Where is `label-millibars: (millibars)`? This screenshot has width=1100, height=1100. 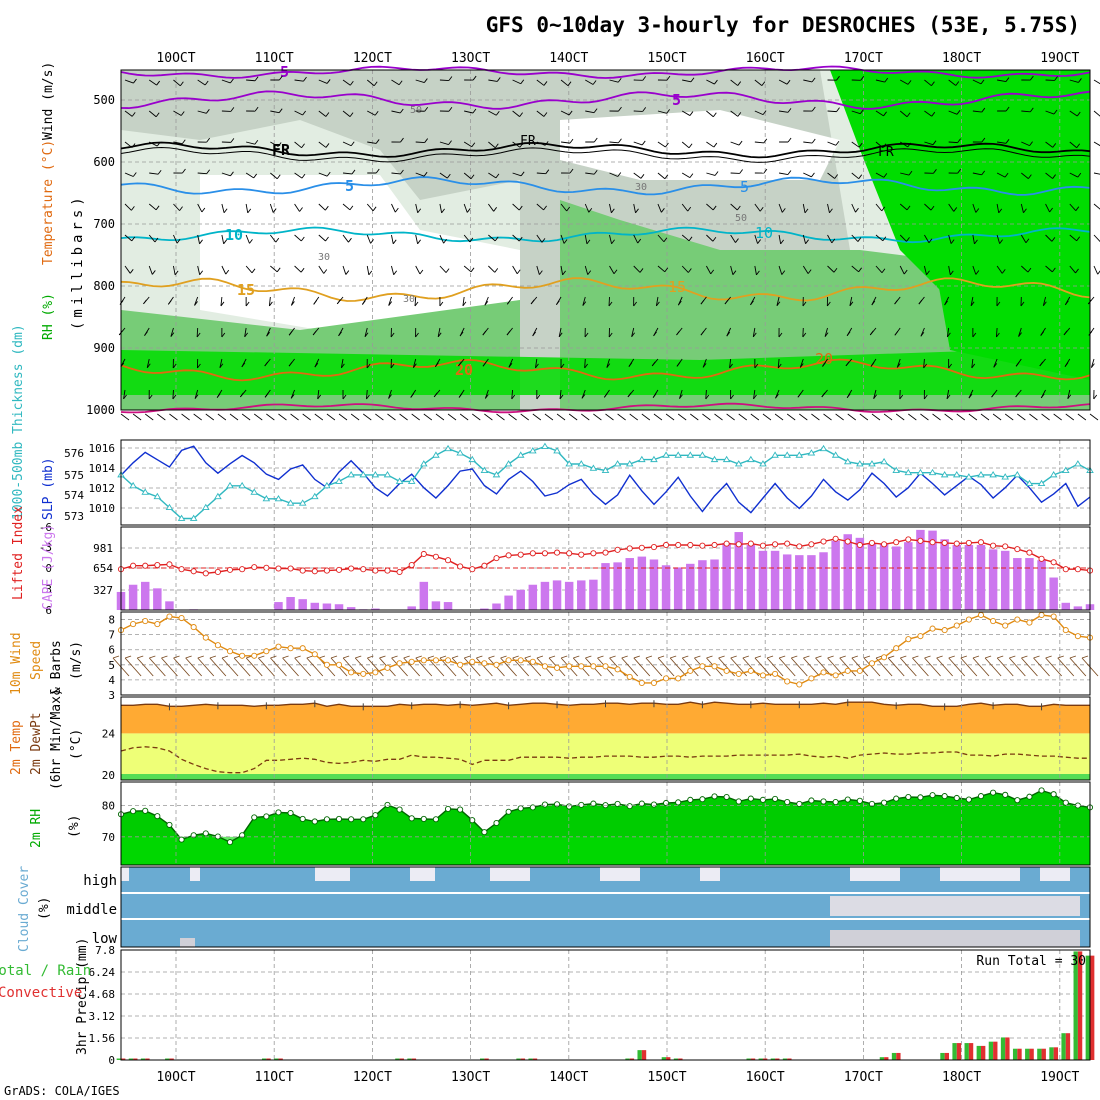 label-millibars: (millibars) is located at coordinates (78, 261).